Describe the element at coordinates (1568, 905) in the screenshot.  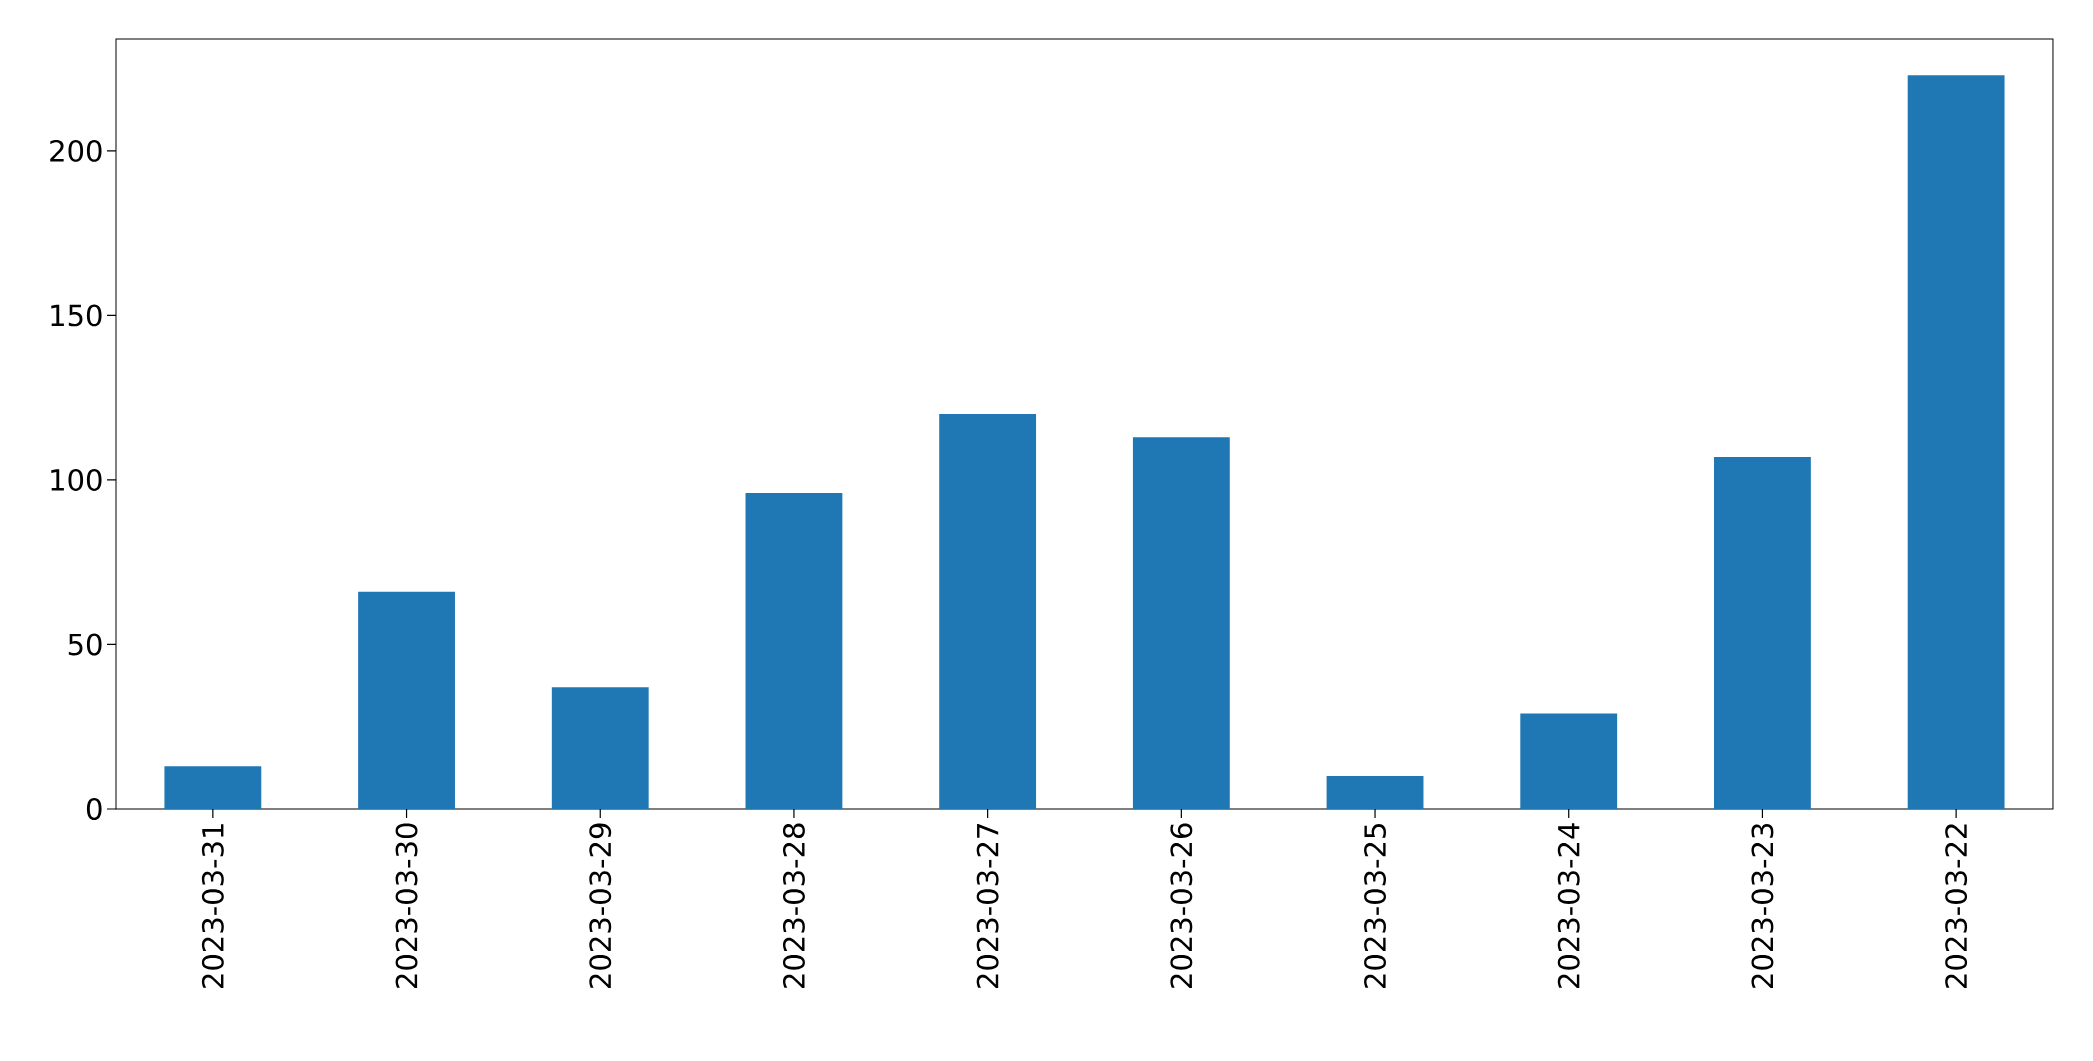
I see `x-tick-label: 2023-03-24` at that location.